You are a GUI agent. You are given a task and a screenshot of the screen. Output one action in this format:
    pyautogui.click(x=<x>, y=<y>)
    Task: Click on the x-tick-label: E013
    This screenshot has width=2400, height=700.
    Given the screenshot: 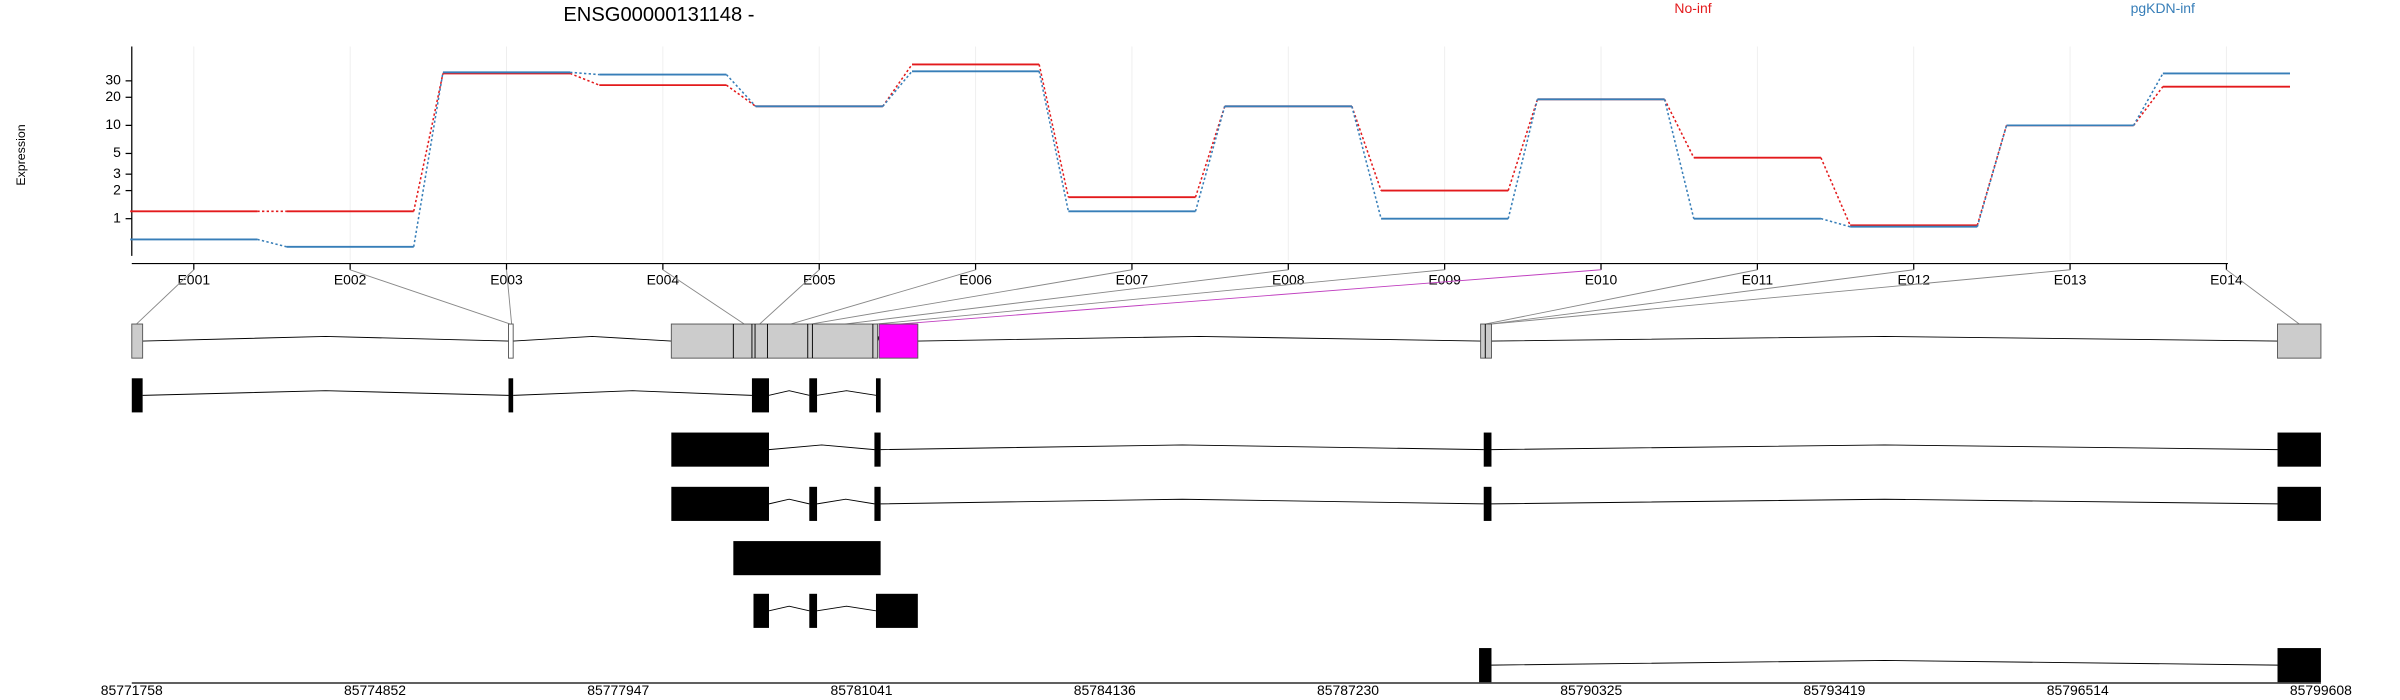 What is the action you would take?
    pyautogui.click(x=2070, y=279)
    